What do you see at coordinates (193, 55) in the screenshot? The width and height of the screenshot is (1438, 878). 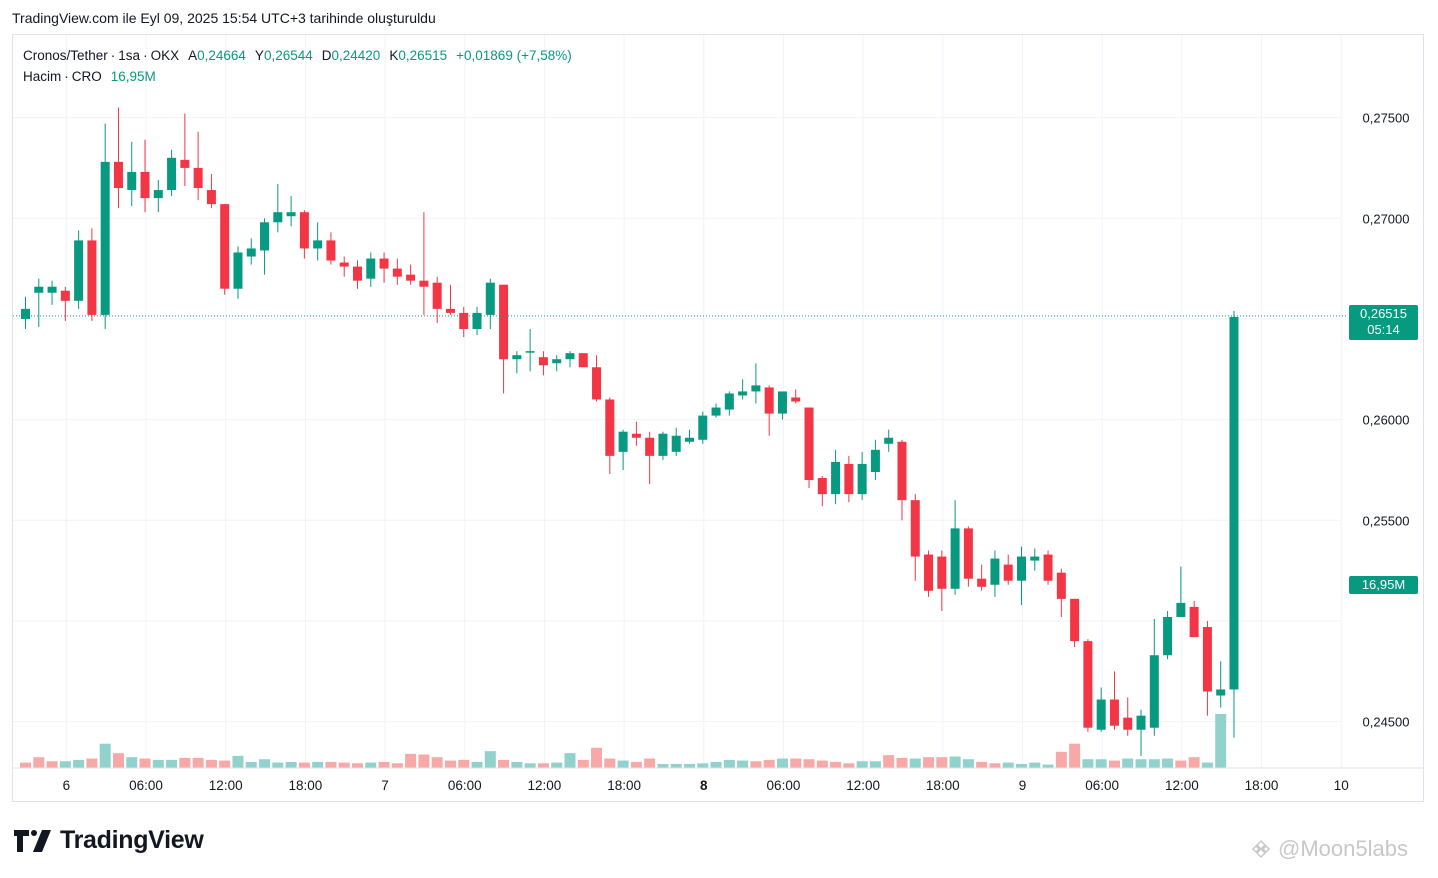 I see `open-label: A` at bounding box center [193, 55].